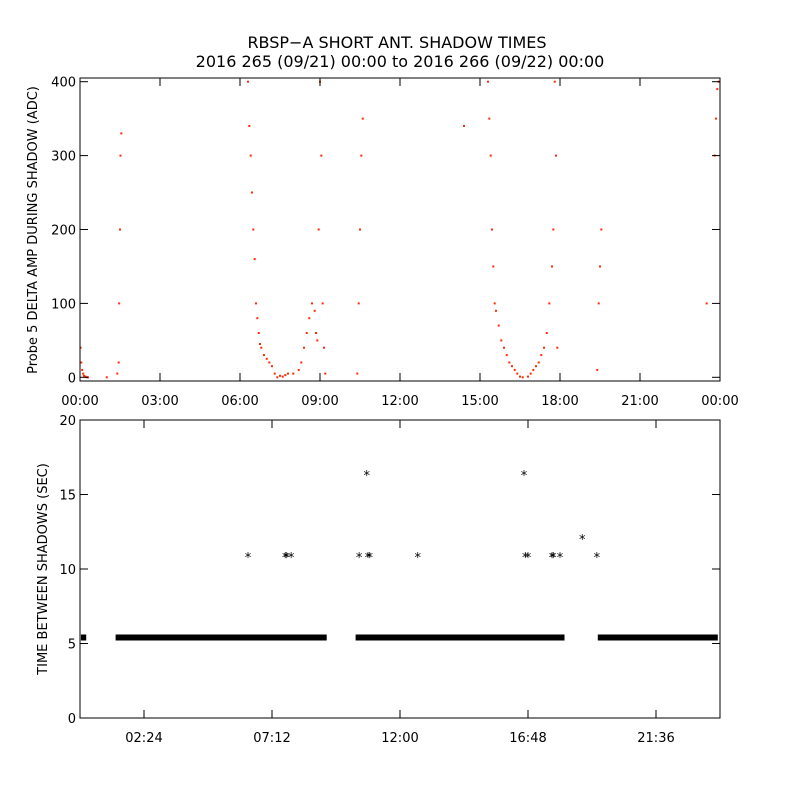  I want to click on x-tick-label: 02:24, so click(143, 738).